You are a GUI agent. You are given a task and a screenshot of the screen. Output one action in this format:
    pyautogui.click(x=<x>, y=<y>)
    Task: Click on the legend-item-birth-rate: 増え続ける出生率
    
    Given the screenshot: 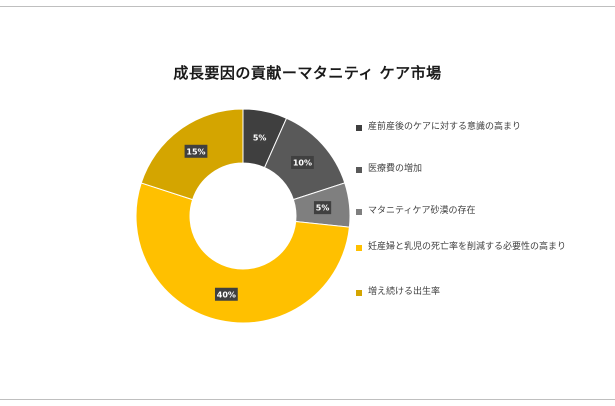 What is the action you would take?
    pyautogui.click(x=482, y=292)
    